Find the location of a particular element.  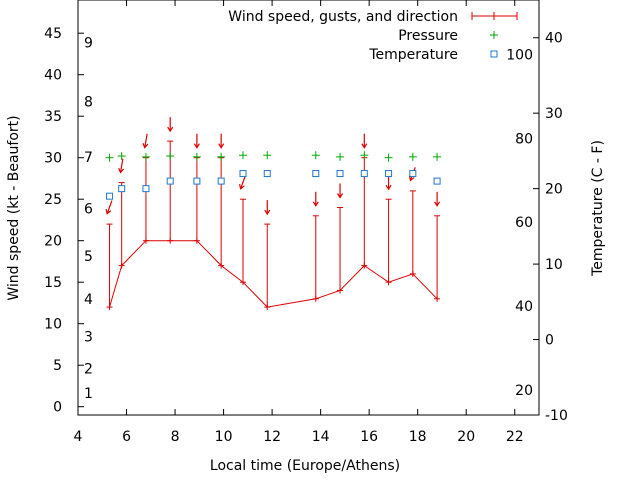

x-tick-label: 18 is located at coordinates (418, 437).